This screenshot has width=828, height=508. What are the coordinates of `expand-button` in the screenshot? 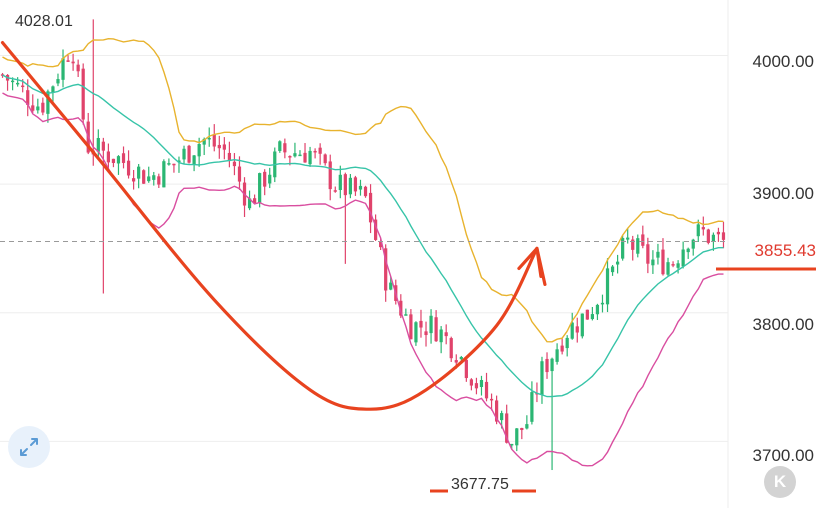 It's located at (29, 447).